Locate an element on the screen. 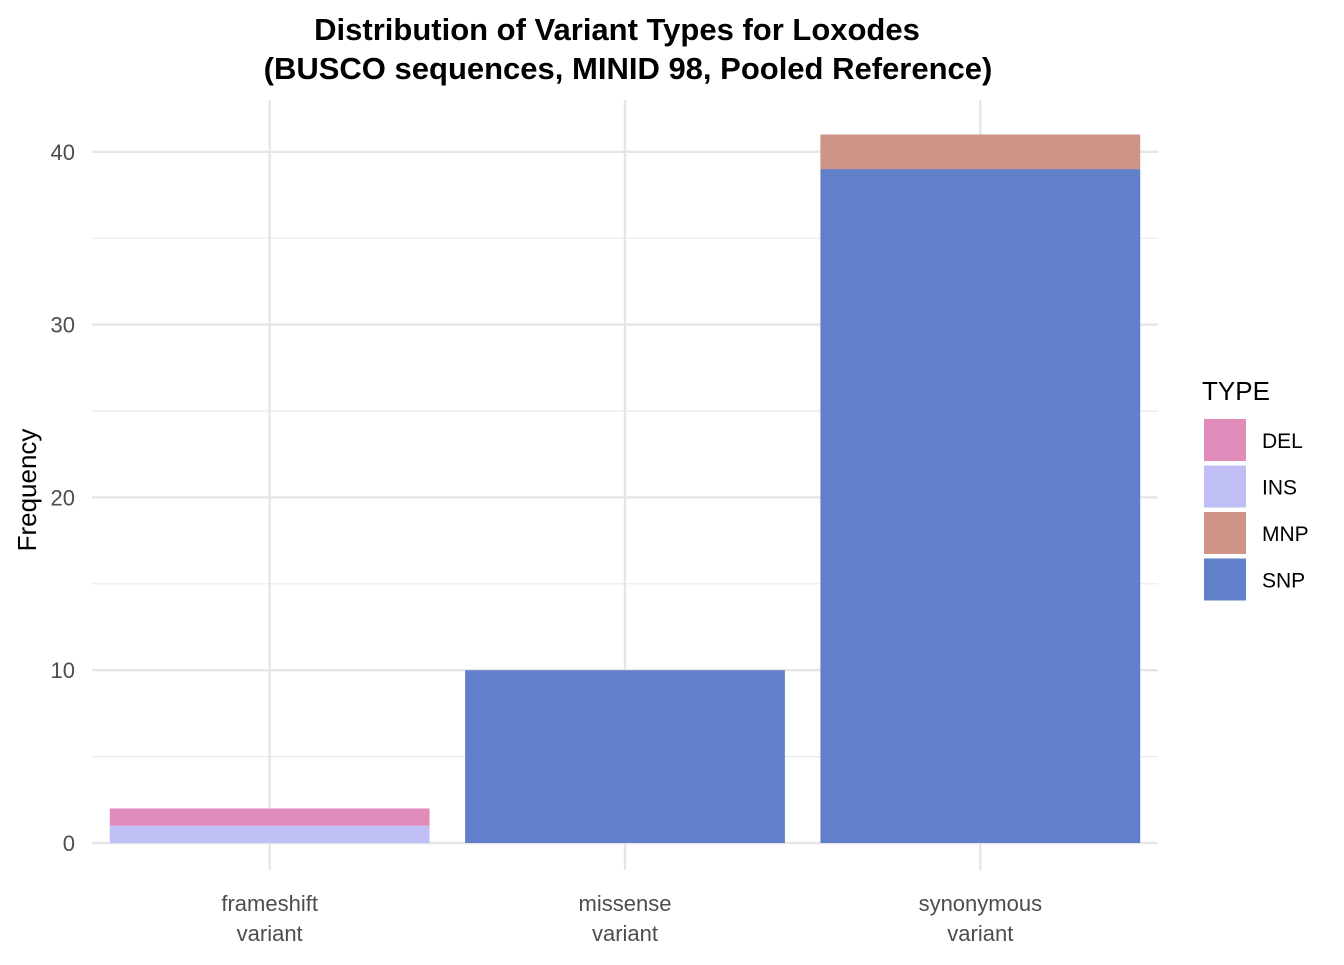 This screenshot has height=965, width=1344. legend-label-mnp: MNP is located at coordinates (1285, 534).